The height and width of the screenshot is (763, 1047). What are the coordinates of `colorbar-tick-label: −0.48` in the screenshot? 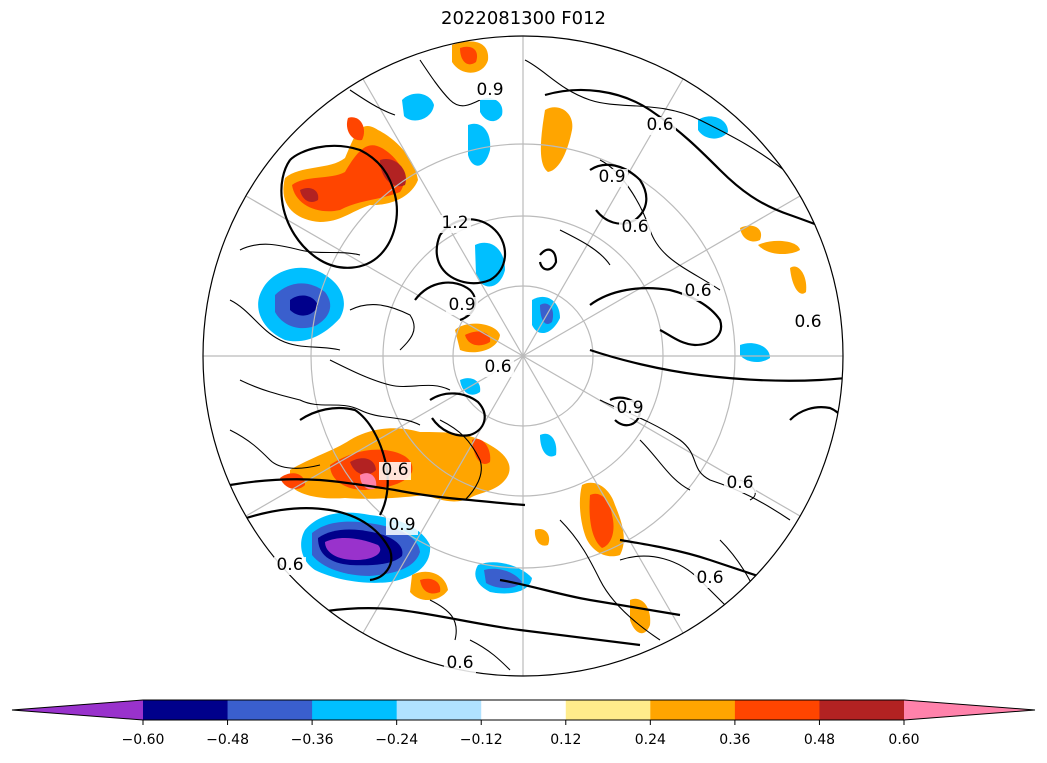 It's located at (227, 740).